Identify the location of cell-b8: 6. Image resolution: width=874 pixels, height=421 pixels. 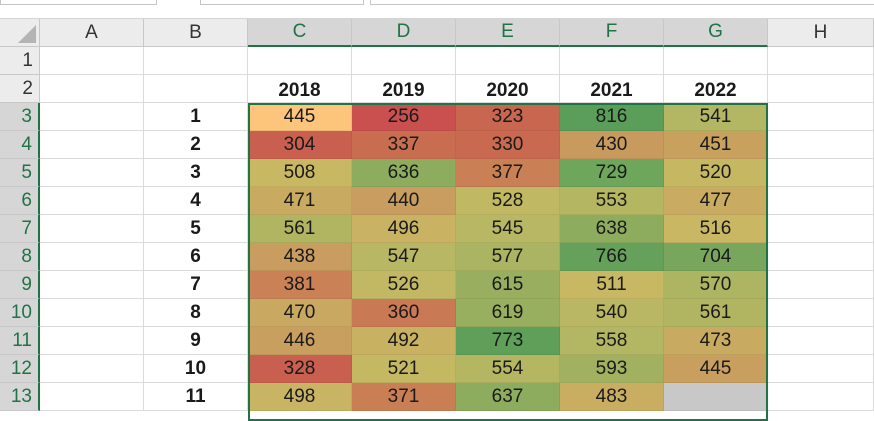
(196, 257).